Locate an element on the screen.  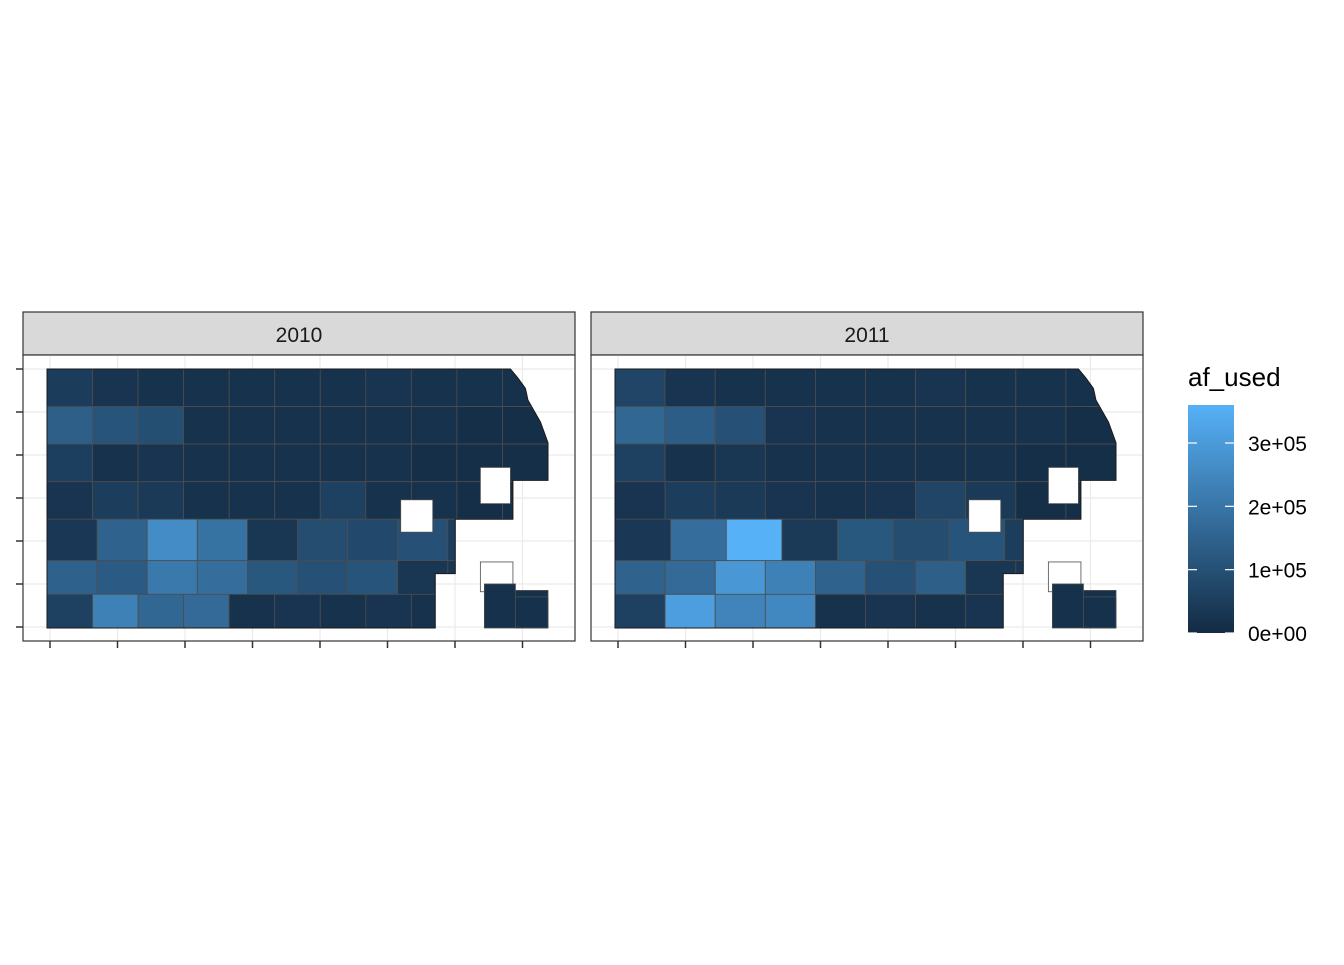
legend-title: af_used is located at coordinates (1234, 377).